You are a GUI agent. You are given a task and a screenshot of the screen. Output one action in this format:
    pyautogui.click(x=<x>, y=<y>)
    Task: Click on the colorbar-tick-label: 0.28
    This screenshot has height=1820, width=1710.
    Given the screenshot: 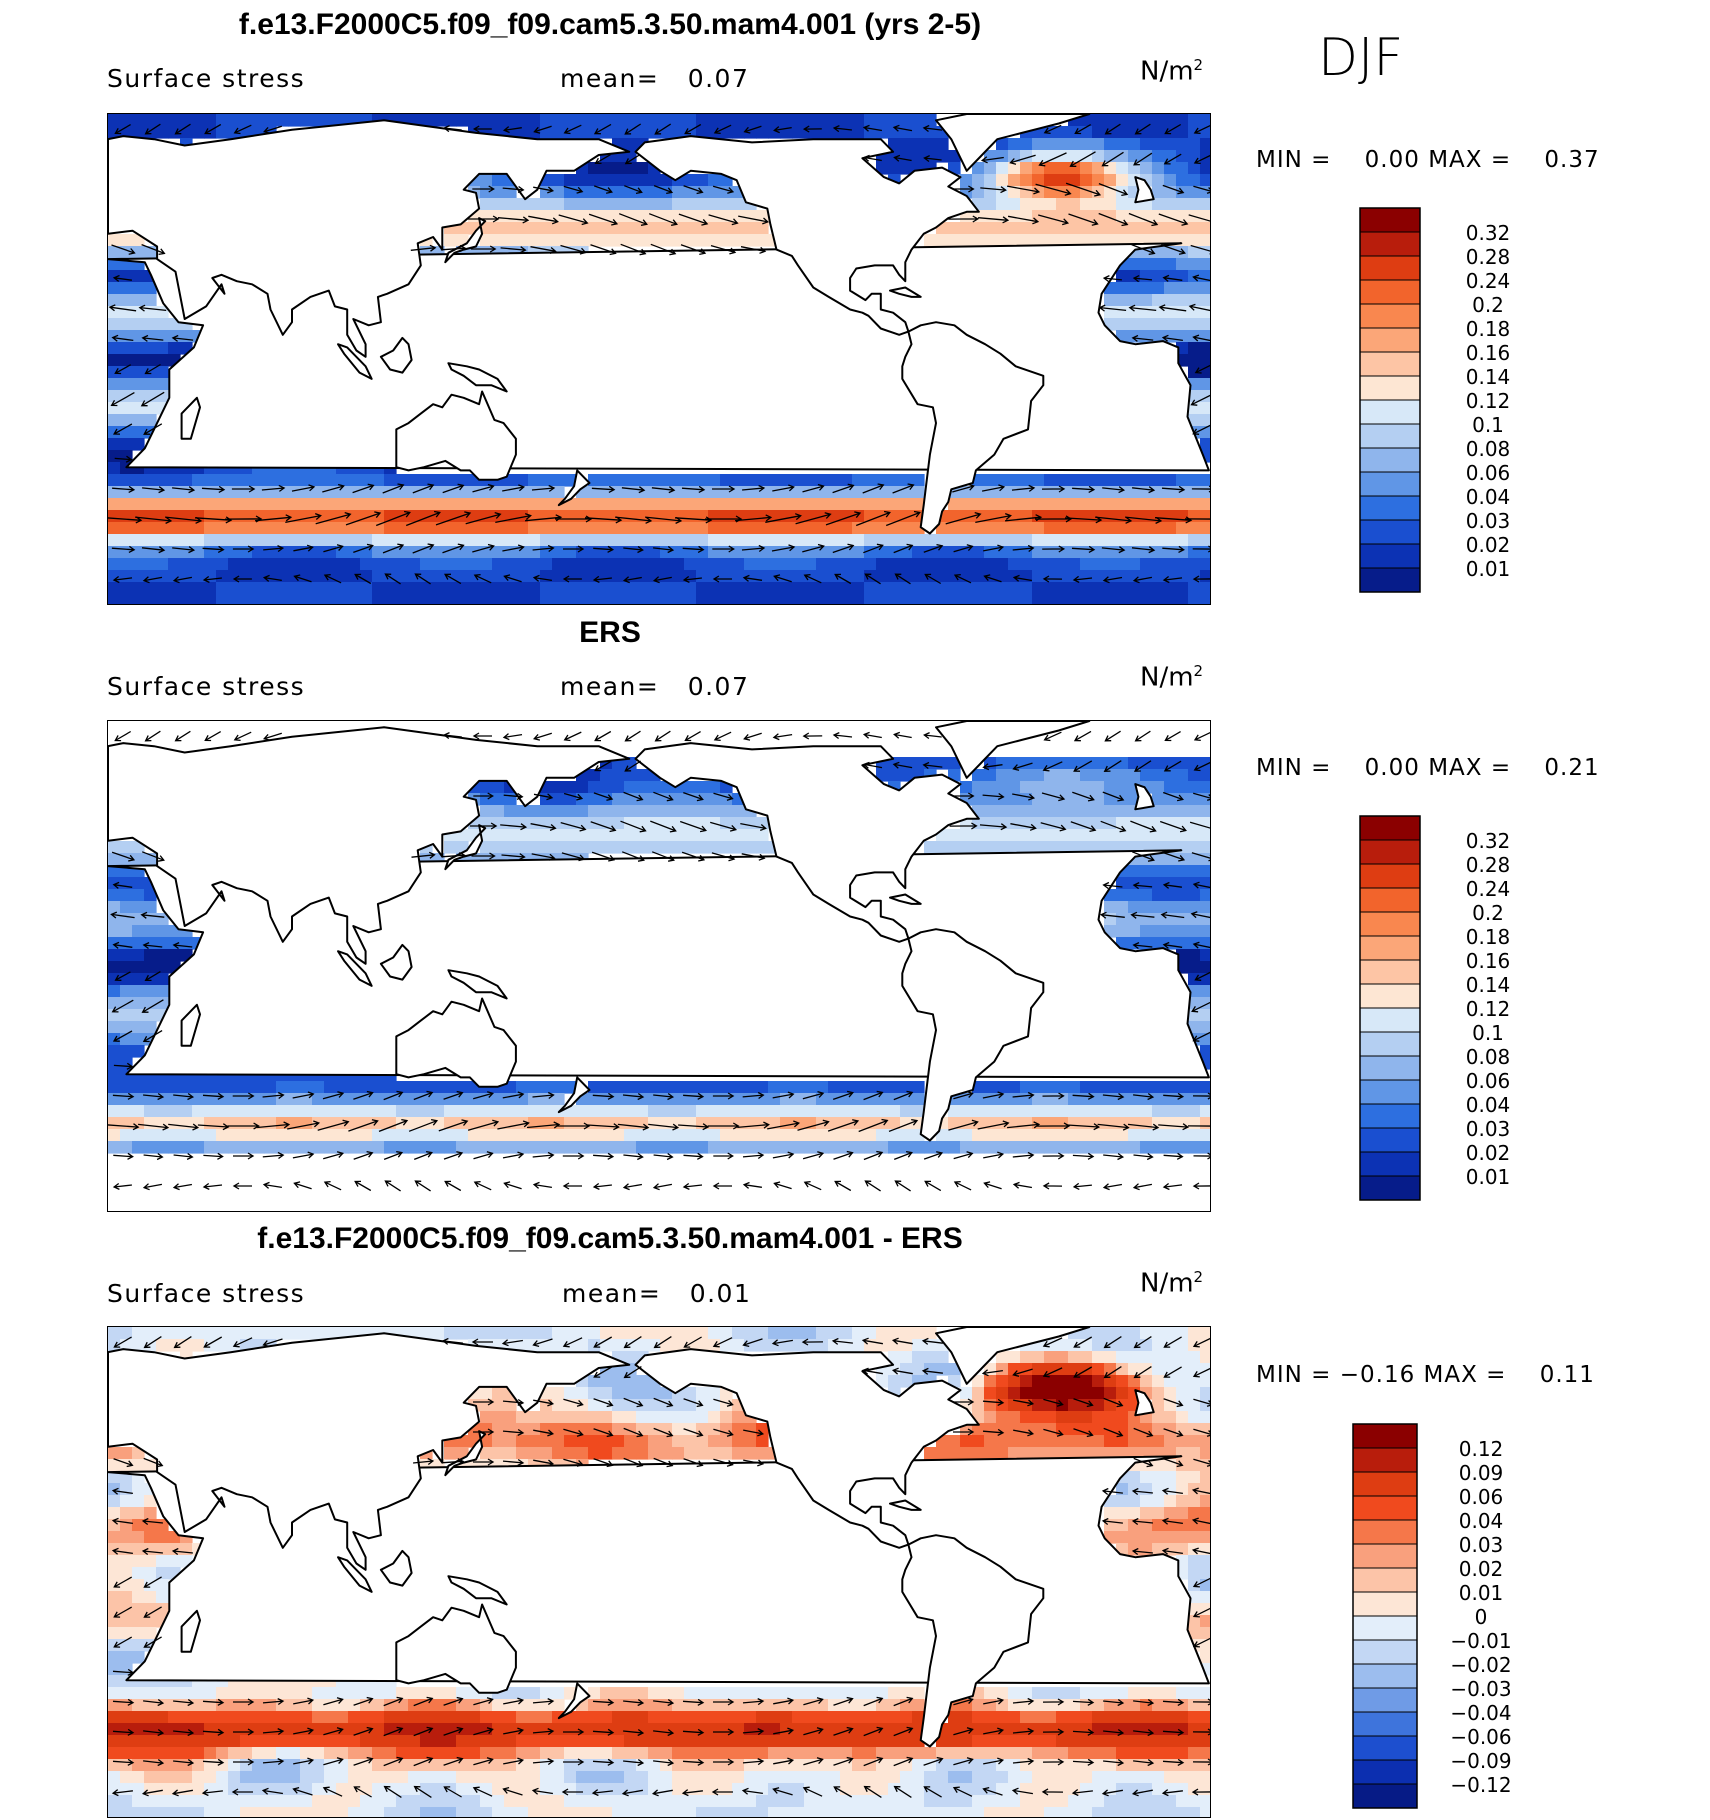 What is the action you would take?
    pyautogui.click(x=1488, y=257)
    